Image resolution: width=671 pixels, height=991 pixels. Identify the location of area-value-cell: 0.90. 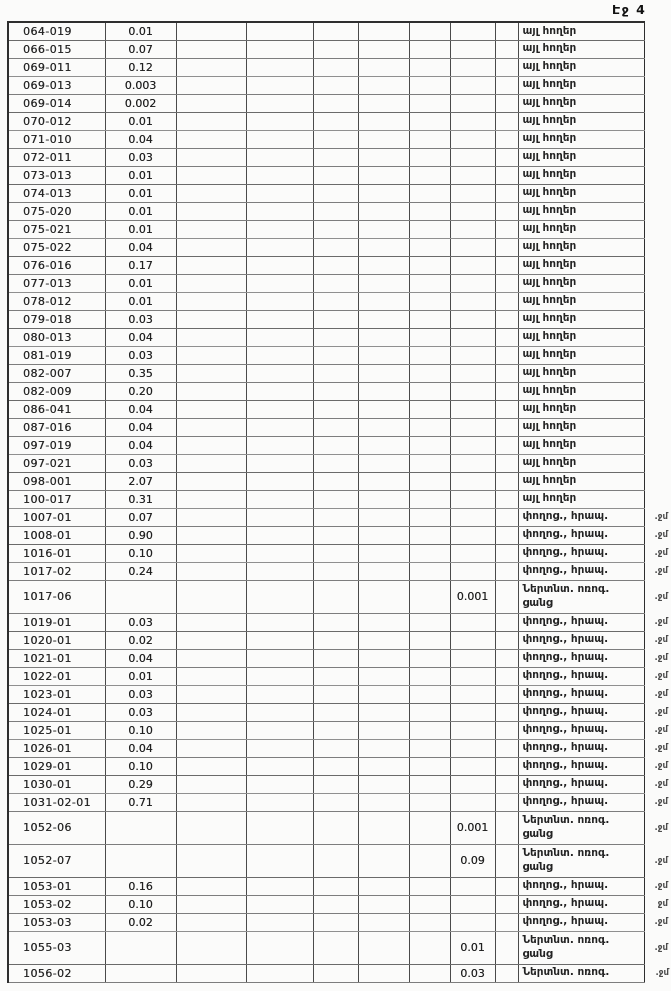
(141, 535).